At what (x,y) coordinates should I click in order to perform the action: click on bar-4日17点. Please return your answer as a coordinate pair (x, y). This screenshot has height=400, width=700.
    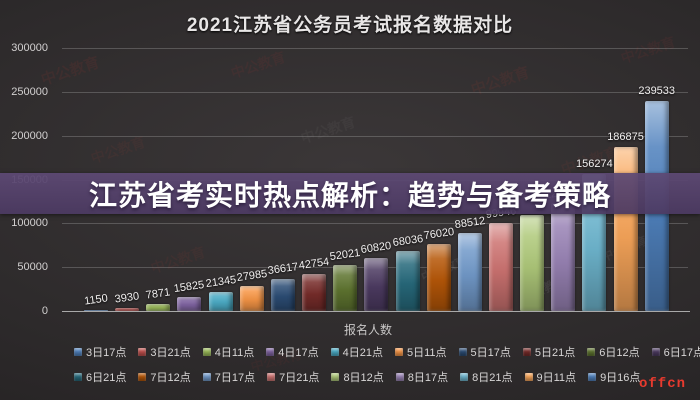
    Looking at the image, I should click on (189, 304).